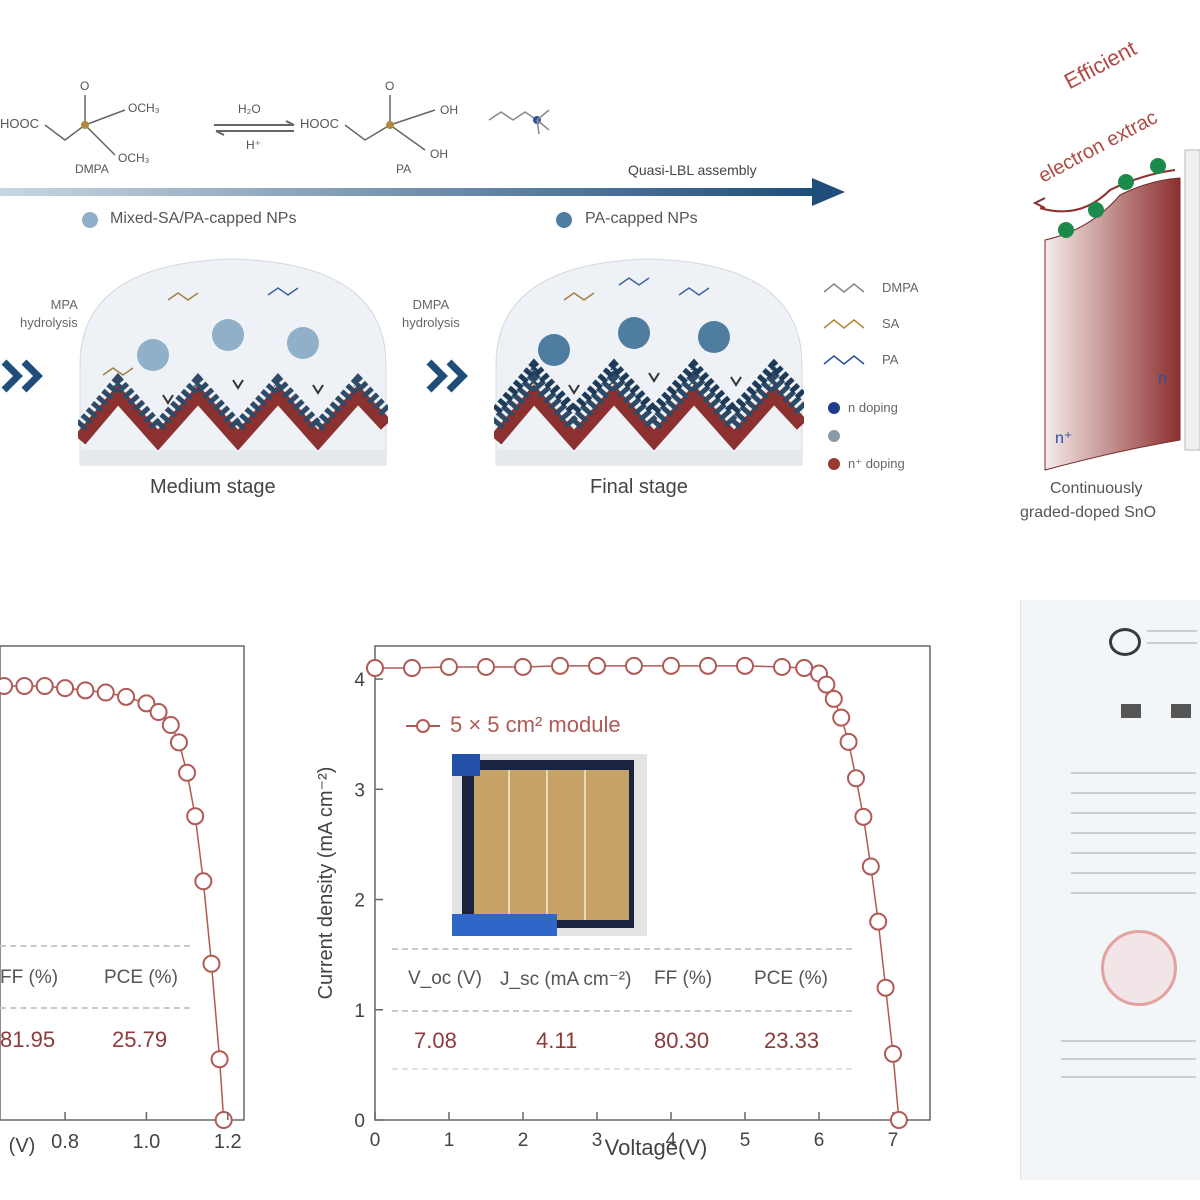 The width and height of the screenshot is (1200, 1200). I want to click on x-tick-label: 2, so click(523, 1140).